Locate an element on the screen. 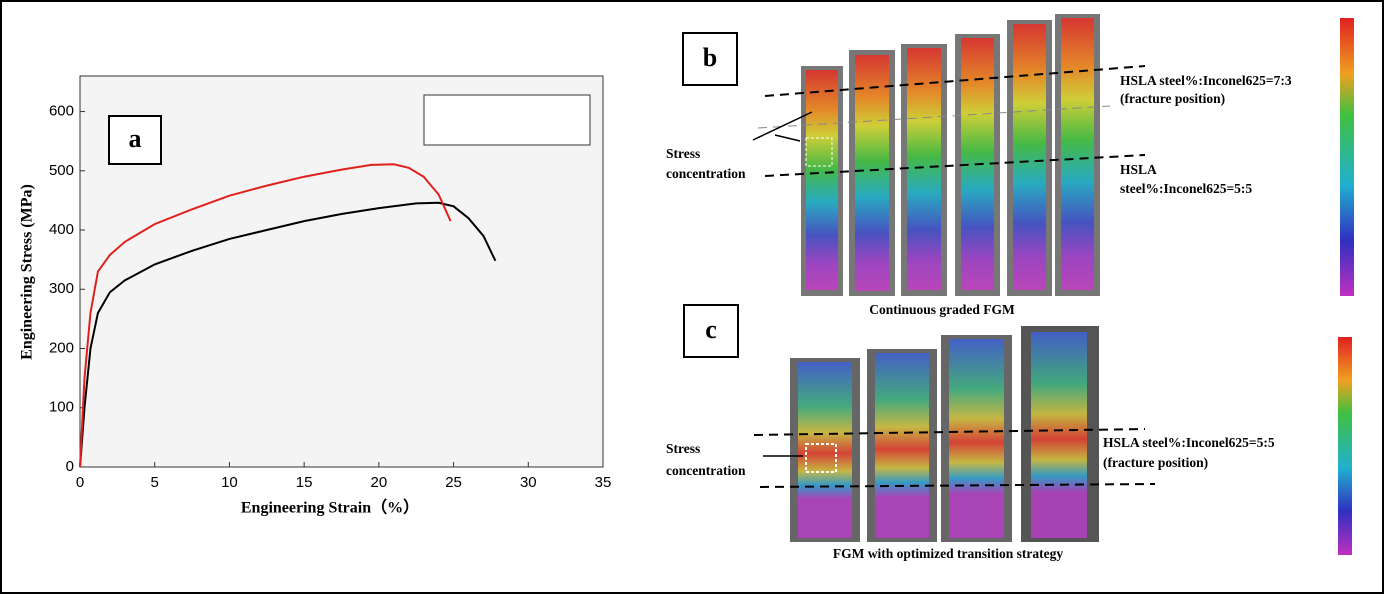 The width and height of the screenshot is (1384, 599). panel-label: a is located at coordinates (135, 138).